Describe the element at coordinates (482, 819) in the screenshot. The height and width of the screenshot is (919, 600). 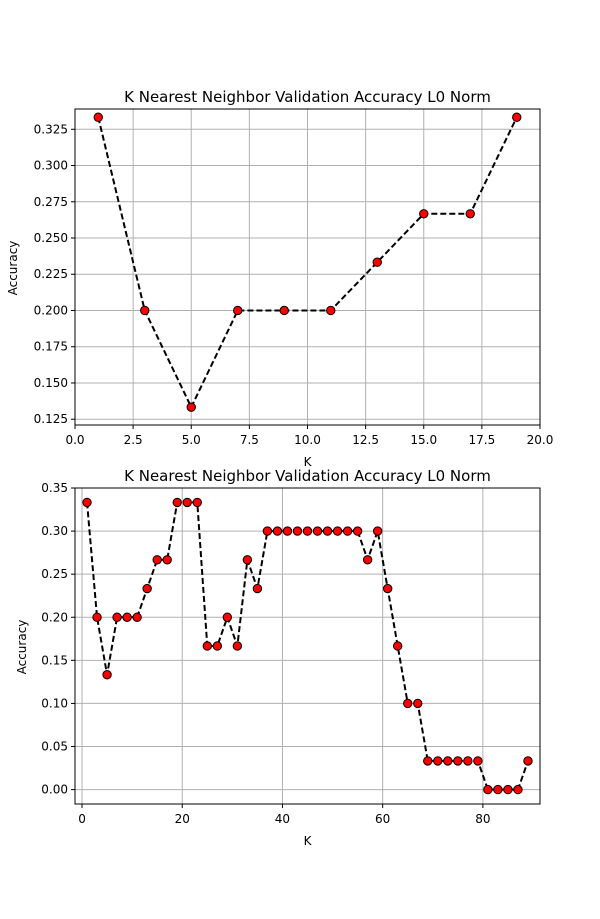
I see `x-tick-label: 80` at that location.